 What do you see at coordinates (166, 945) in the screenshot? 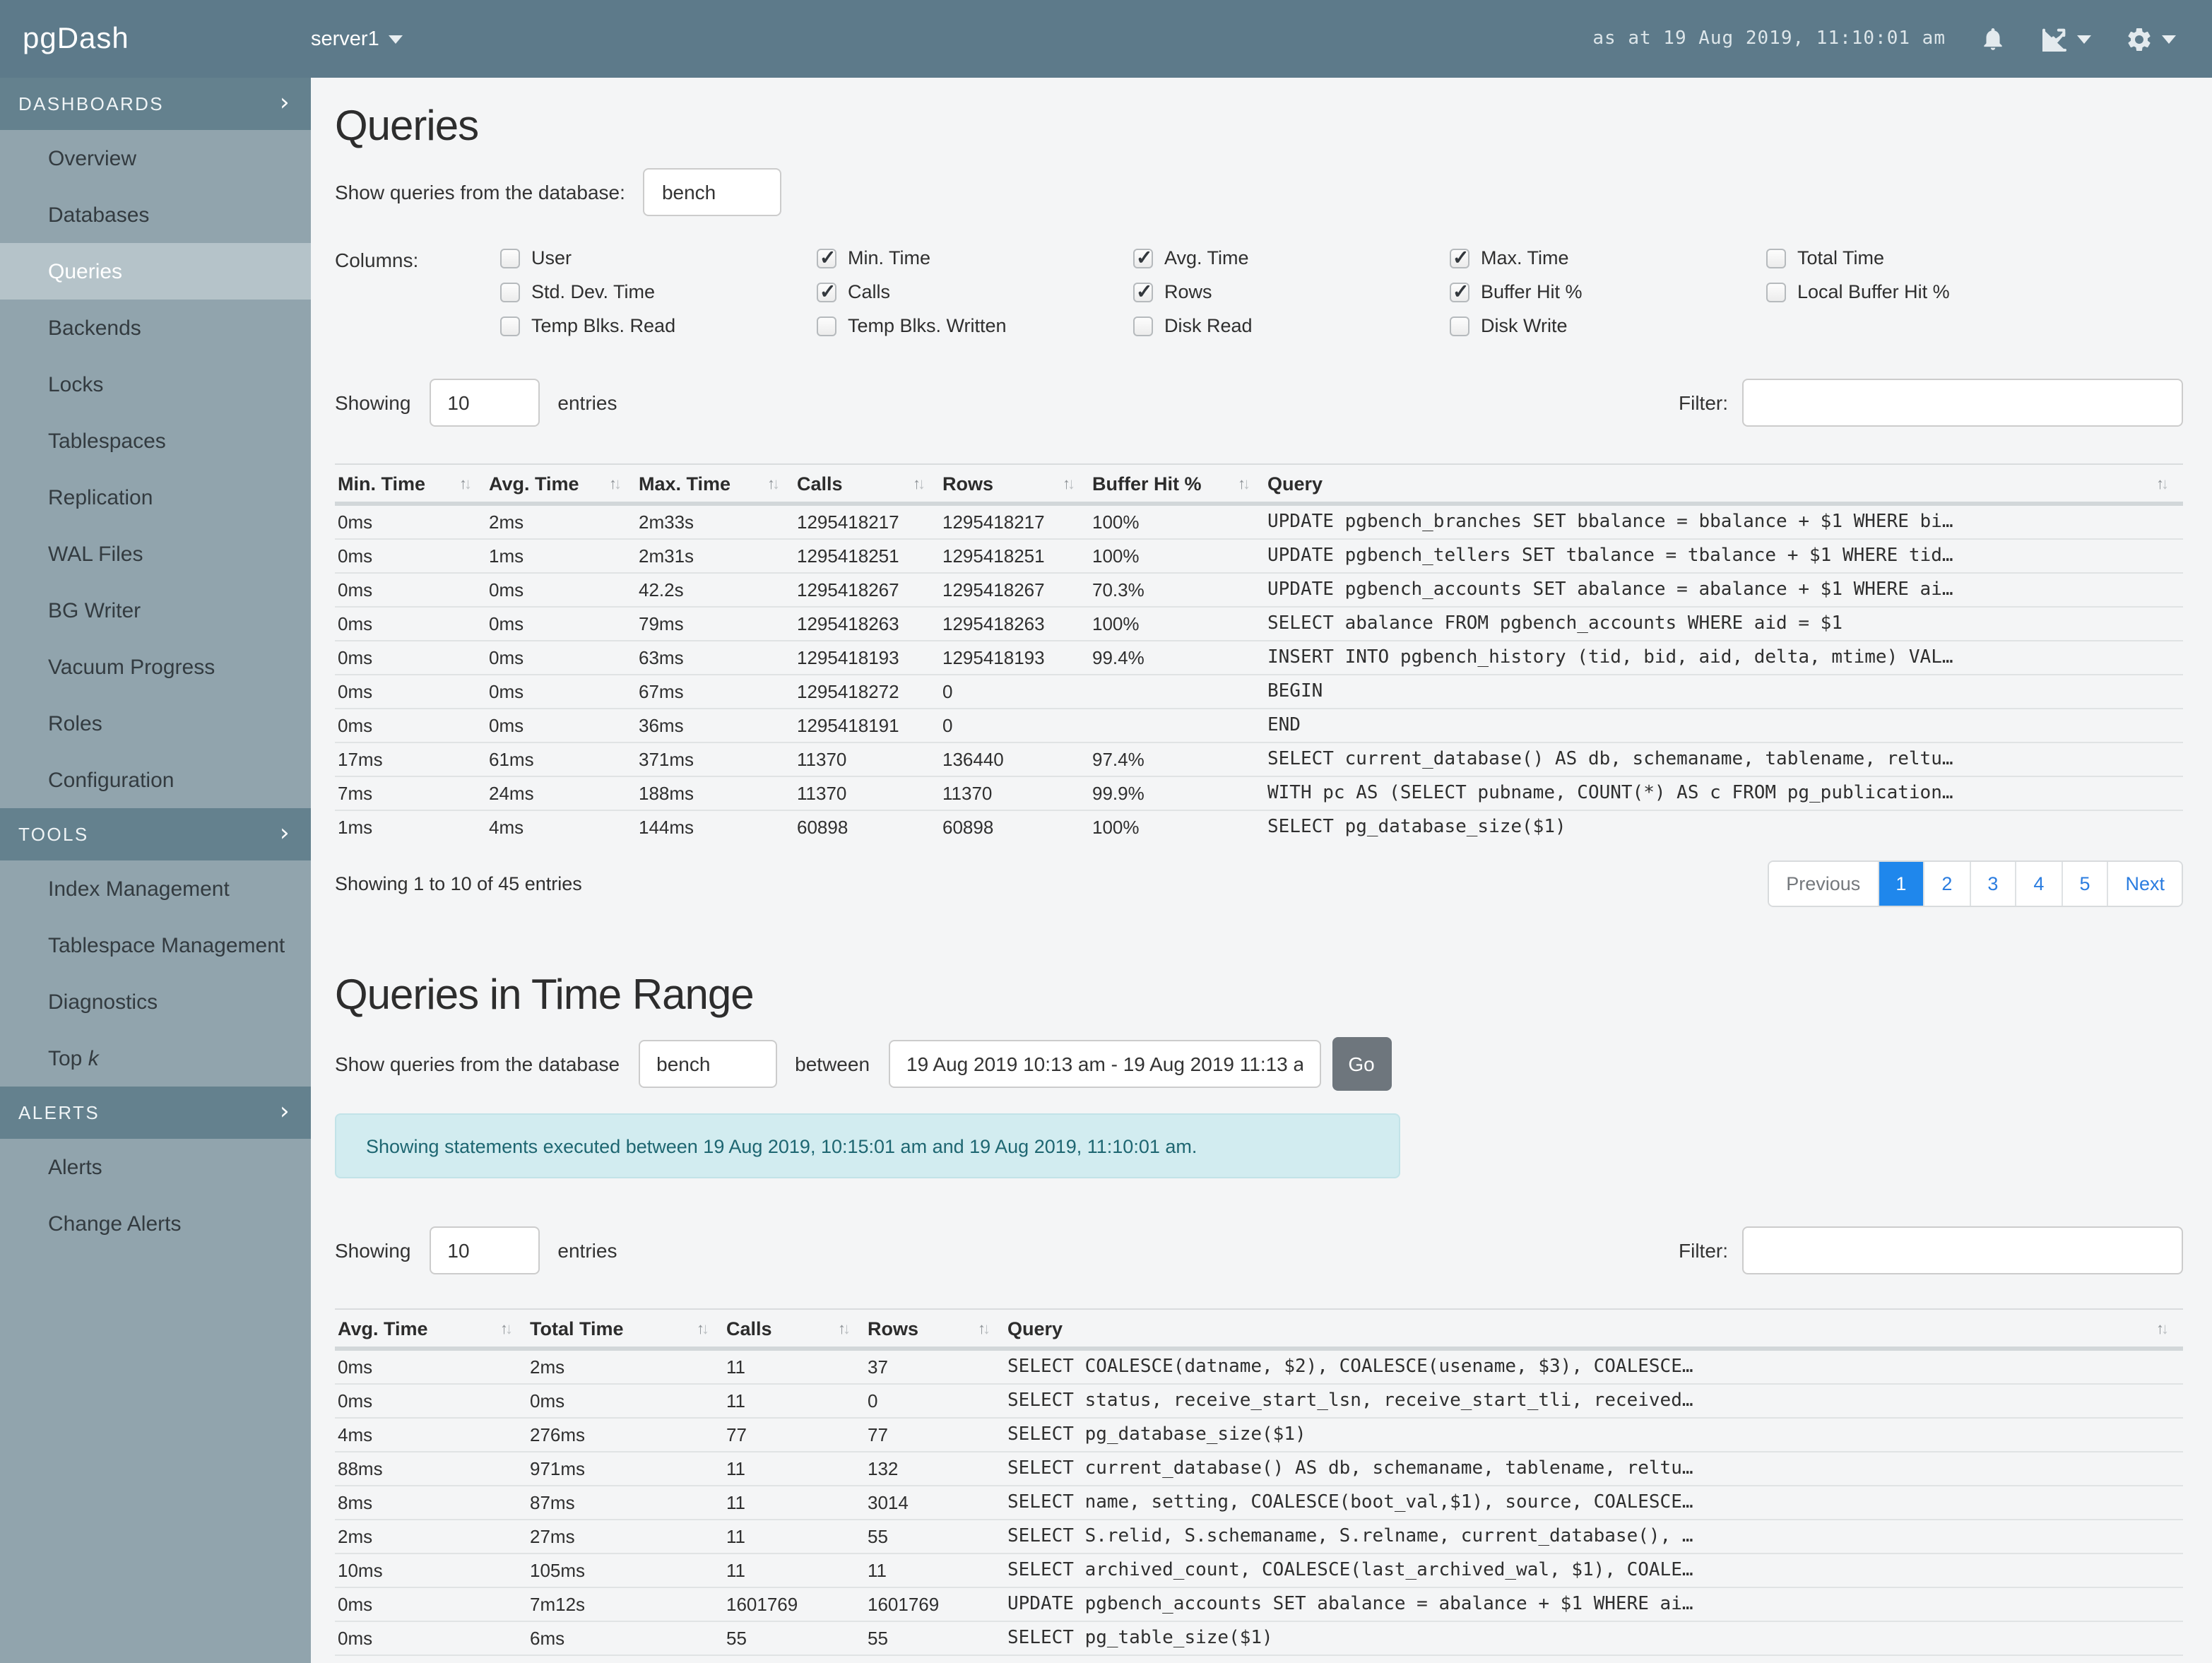
I see `sidebar-item-tablespace-management: Tablespace Management` at bounding box center [166, 945].